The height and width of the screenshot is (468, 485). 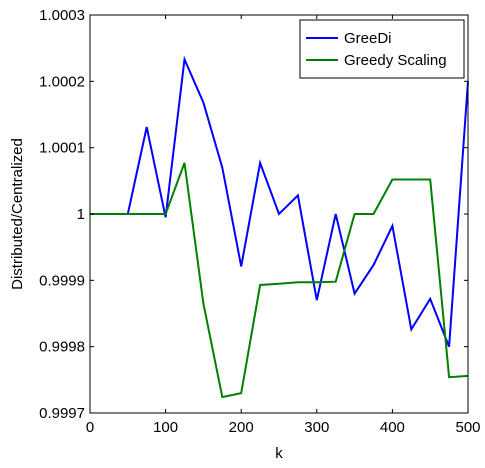 I want to click on x-tick-label: 100, so click(x=165, y=427).